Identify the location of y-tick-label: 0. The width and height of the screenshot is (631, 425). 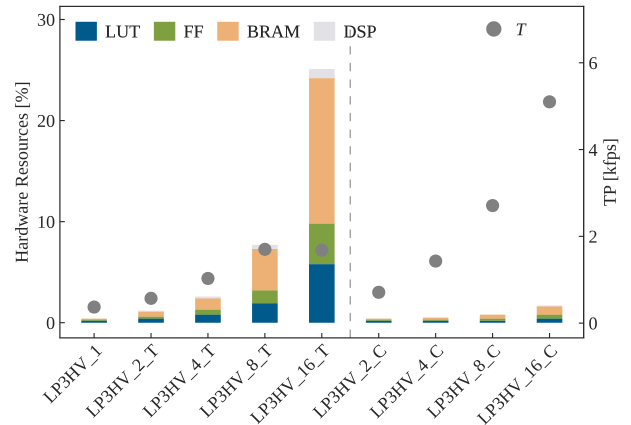
(50, 323).